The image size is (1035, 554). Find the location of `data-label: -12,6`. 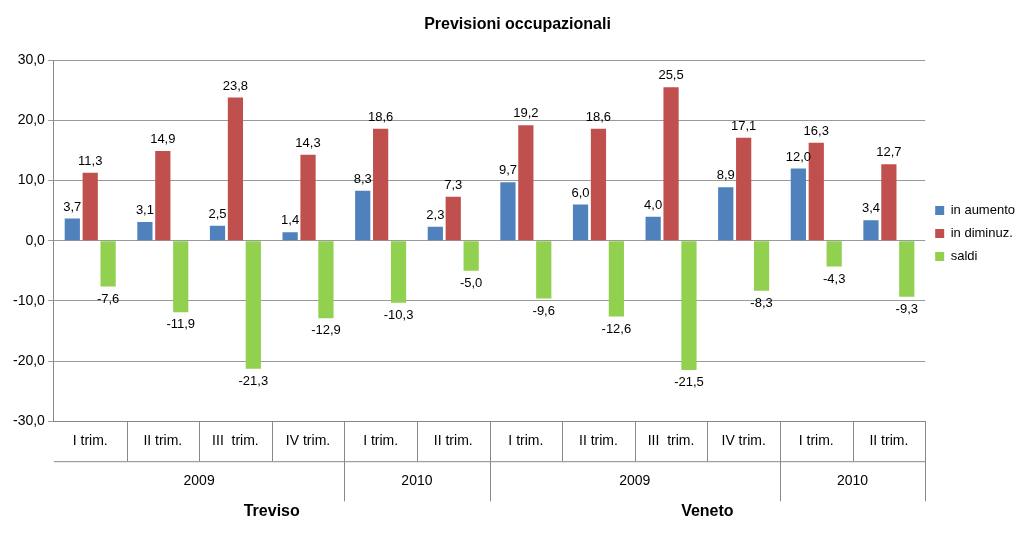

data-label: -12,6 is located at coordinates (616, 328).